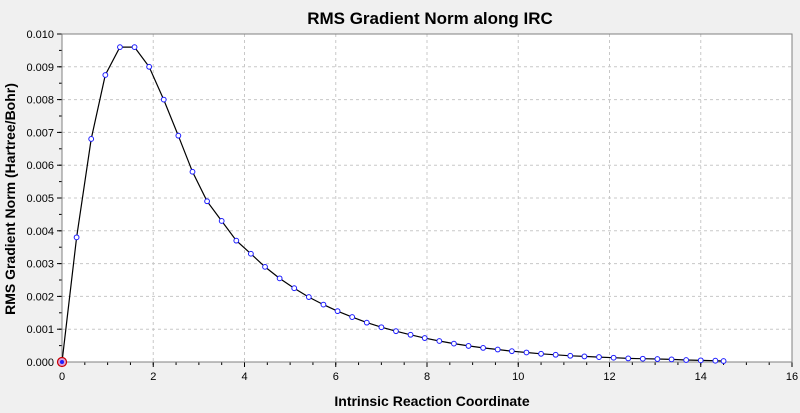 The height and width of the screenshot is (413, 800). Describe the element at coordinates (40, 35) in the screenshot. I see `y-tick-label: 0.010` at that location.